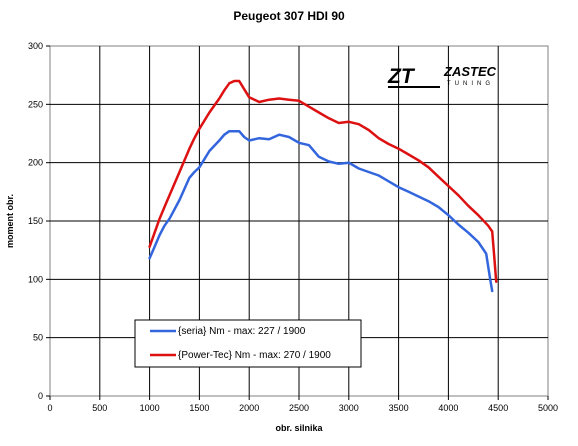 The image size is (578, 446). Describe the element at coordinates (199, 408) in the screenshot. I see `x-tick-label: 1500` at that location.